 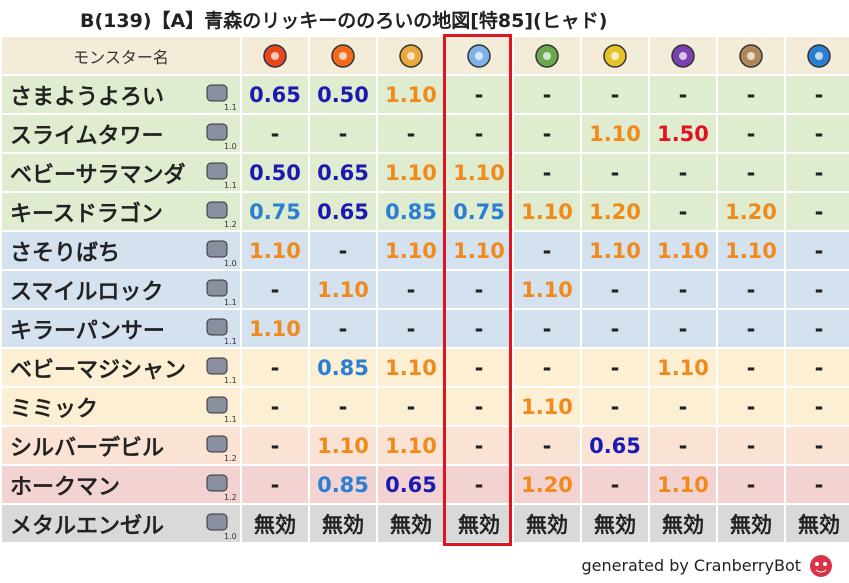 What do you see at coordinates (122, 407) in the screenshot?
I see `row-name: ミミック 1.1` at bounding box center [122, 407].